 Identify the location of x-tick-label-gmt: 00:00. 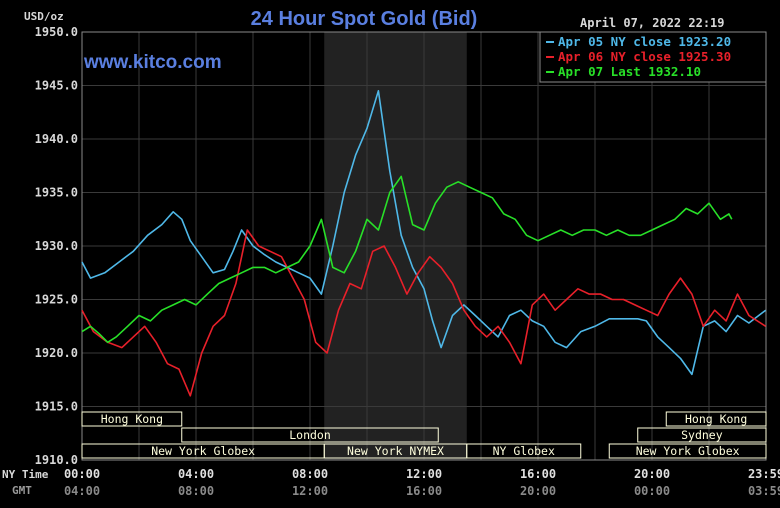
(652, 491).